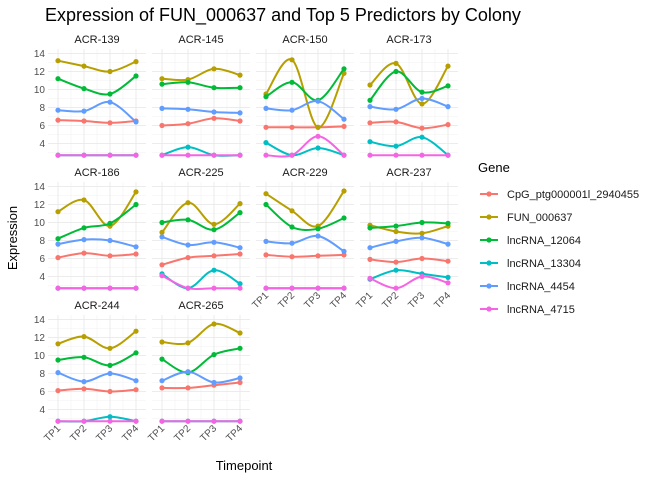  Describe the element at coordinates (573, 195) in the screenshot. I see `legend-label: CpG_ptg000001l_2940455` at that location.